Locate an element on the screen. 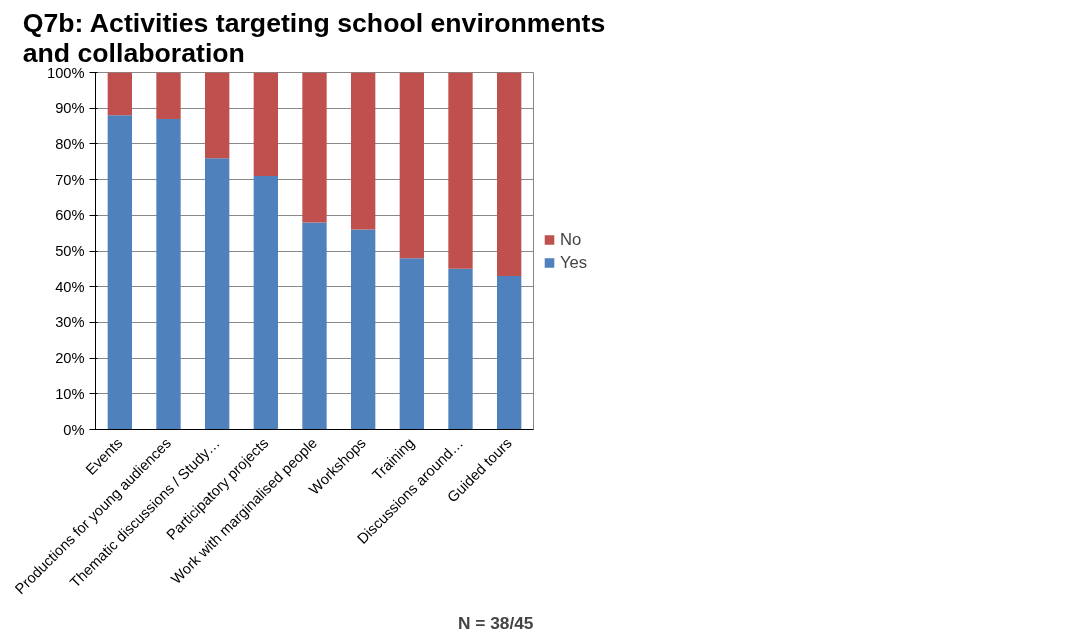  text: N = 38/45 is located at coordinates (495, 622).